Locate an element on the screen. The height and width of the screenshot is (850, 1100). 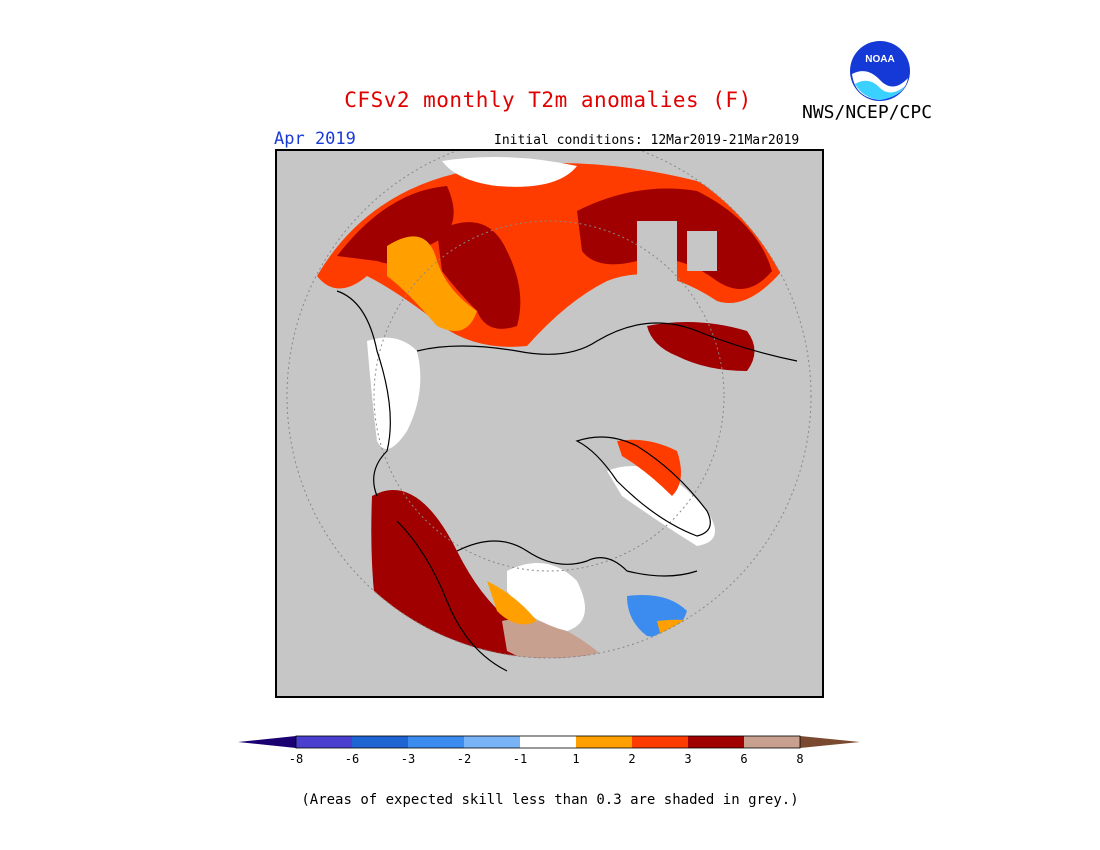
legend-colorbar is located at coordinates (549, 742).